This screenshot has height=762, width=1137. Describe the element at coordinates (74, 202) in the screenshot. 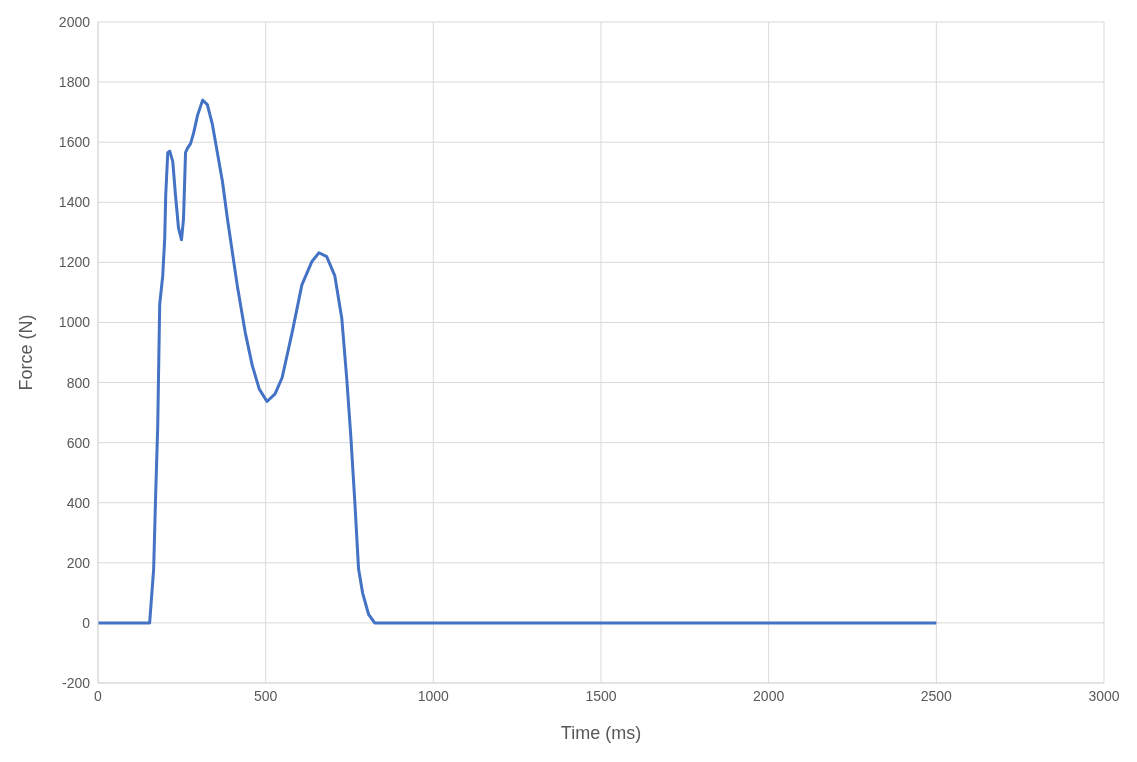

I see `y-tick-label: 1400` at that location.